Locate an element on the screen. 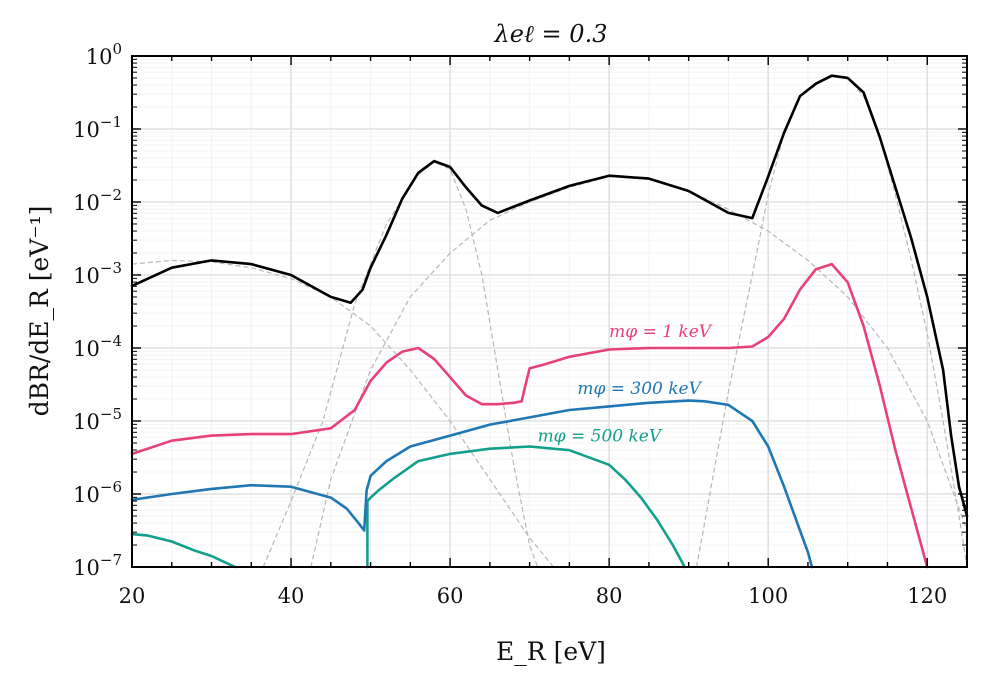  y-tick-label: 10⁰ is located at coordinates (104, 54).